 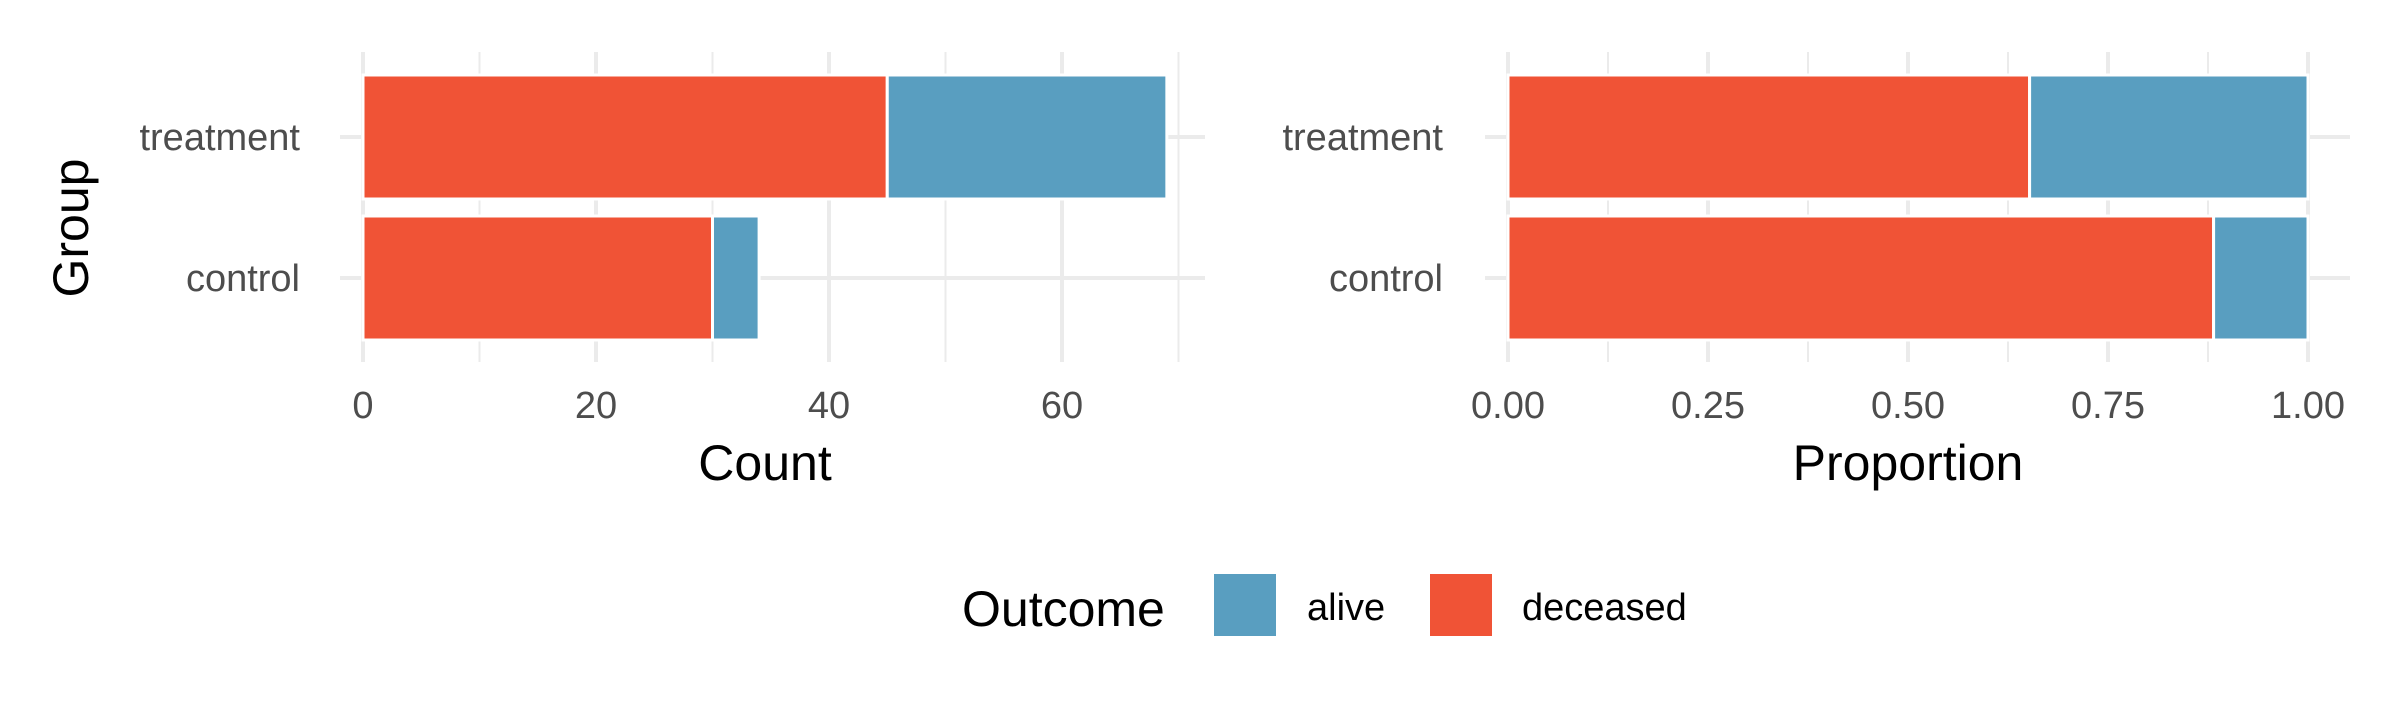 I want to click on legend-swatch-alive, so click(x=1245, y=605).